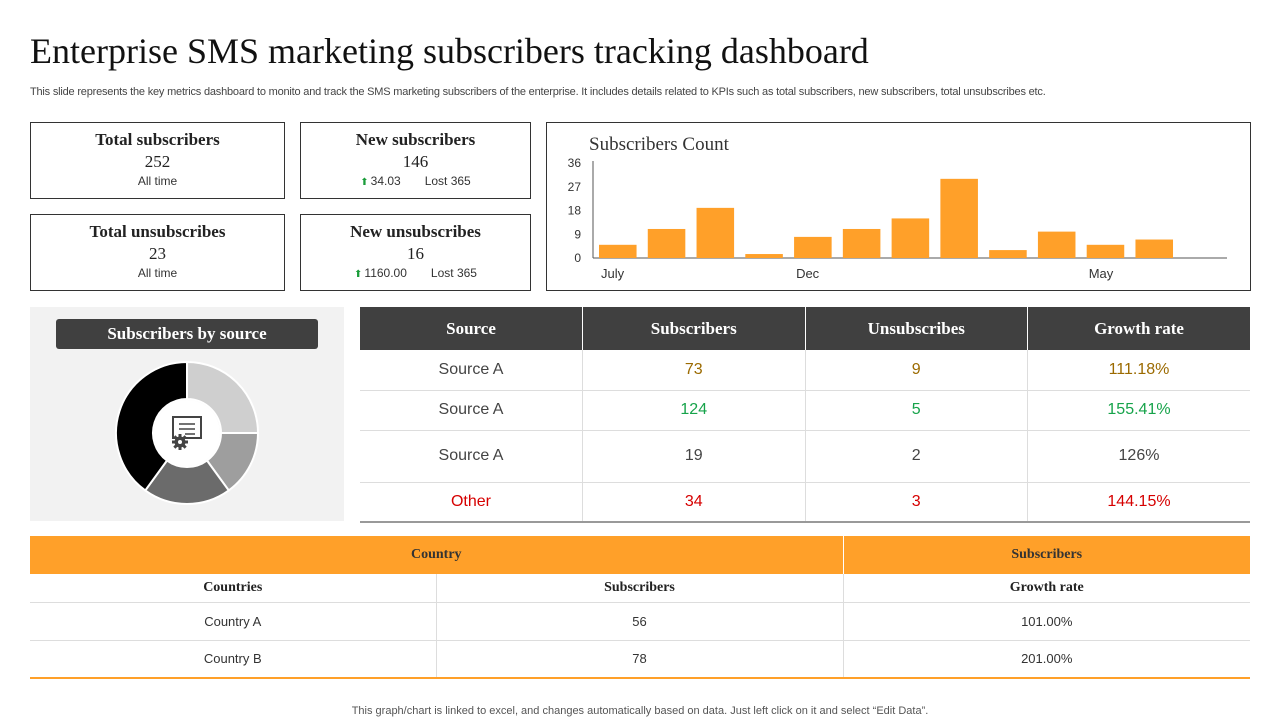 The height and width of the screenshot is (720, 1280). What do you see at coordinates (694, 410) in the screenshot?
I see `cell-subscribers: 124` at bounding box center [694, 410].